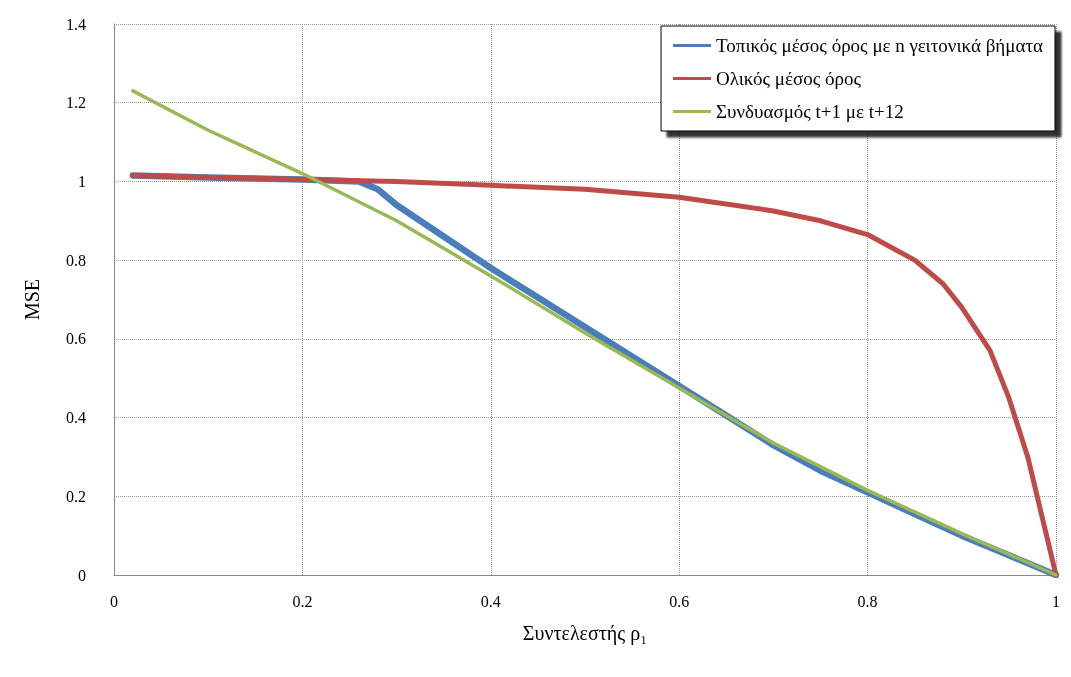 The height and width of the screenshot is (677, 1071). I want to click on legend-label: Συνδυασμός t+1 με t+12, so click(810, 111).